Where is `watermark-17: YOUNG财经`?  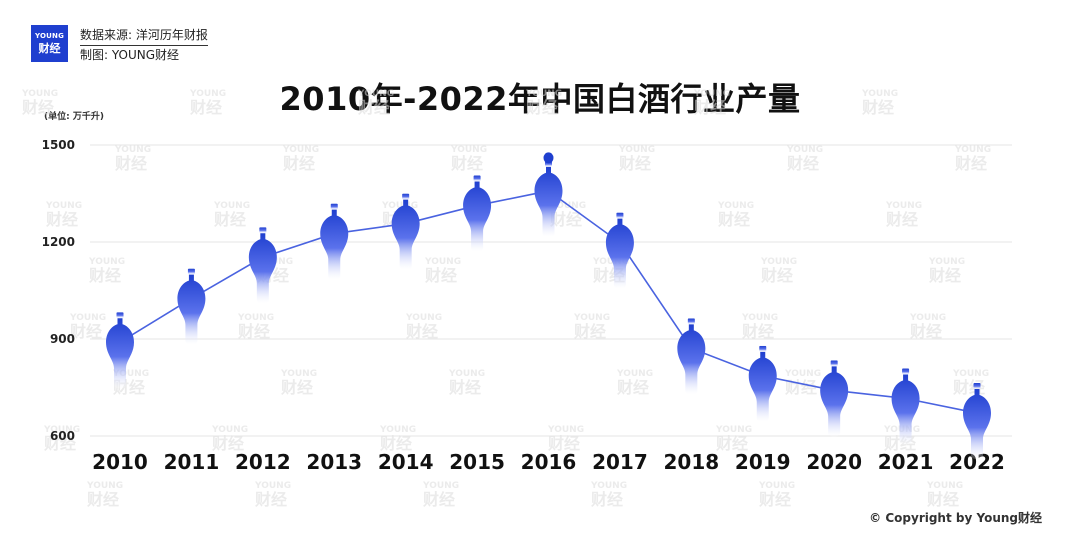 watermark-17: YOUNG财经 is located at coordinates (903, 215).